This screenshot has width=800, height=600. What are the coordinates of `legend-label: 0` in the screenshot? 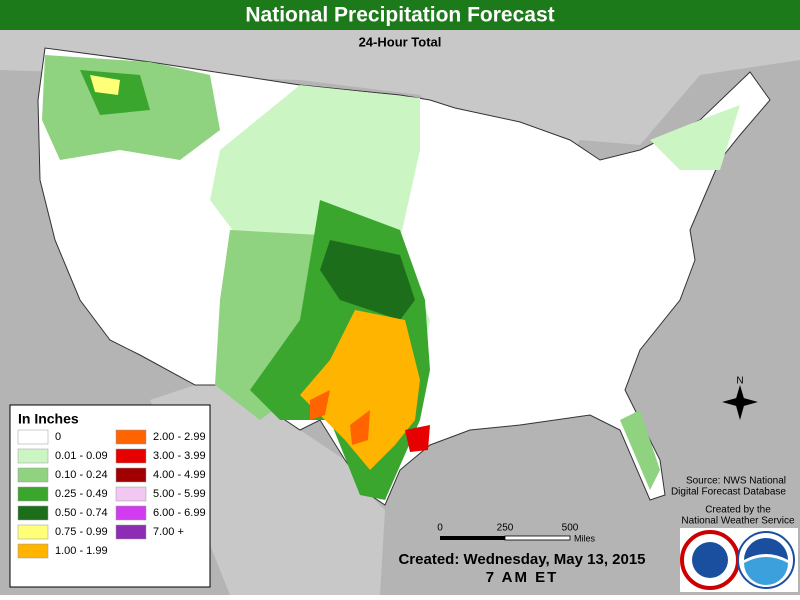 It's located at (58, 437).